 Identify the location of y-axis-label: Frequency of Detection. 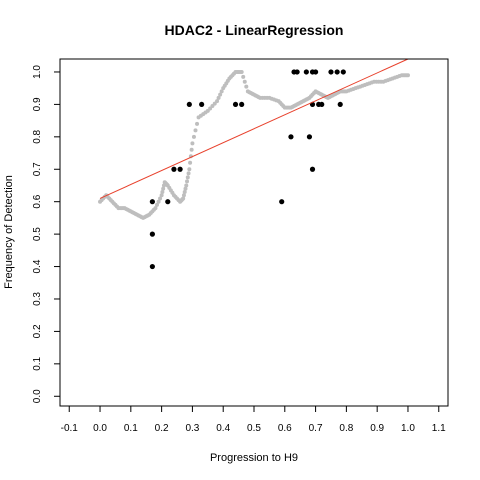
(9, 232).